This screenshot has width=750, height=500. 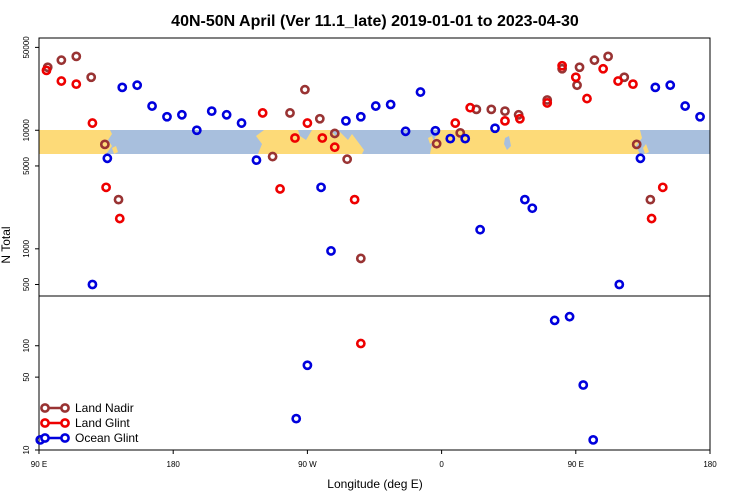 I want to click on legend-label-ocean-glint: Ocean Glint, so click(x=107, y=438).